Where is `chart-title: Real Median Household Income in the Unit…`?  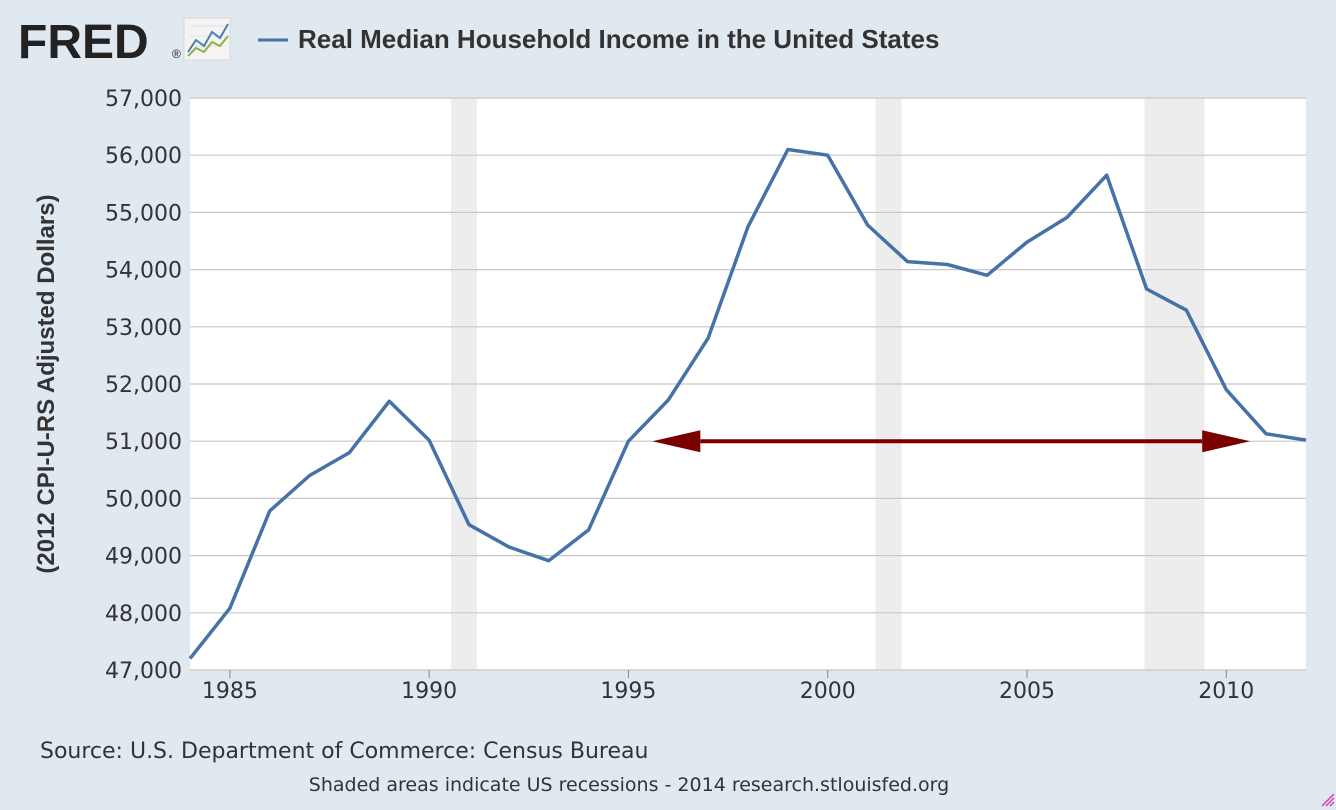
chart-title: Real Median Household Income in the Unit… is located at coordinates (618, 39).